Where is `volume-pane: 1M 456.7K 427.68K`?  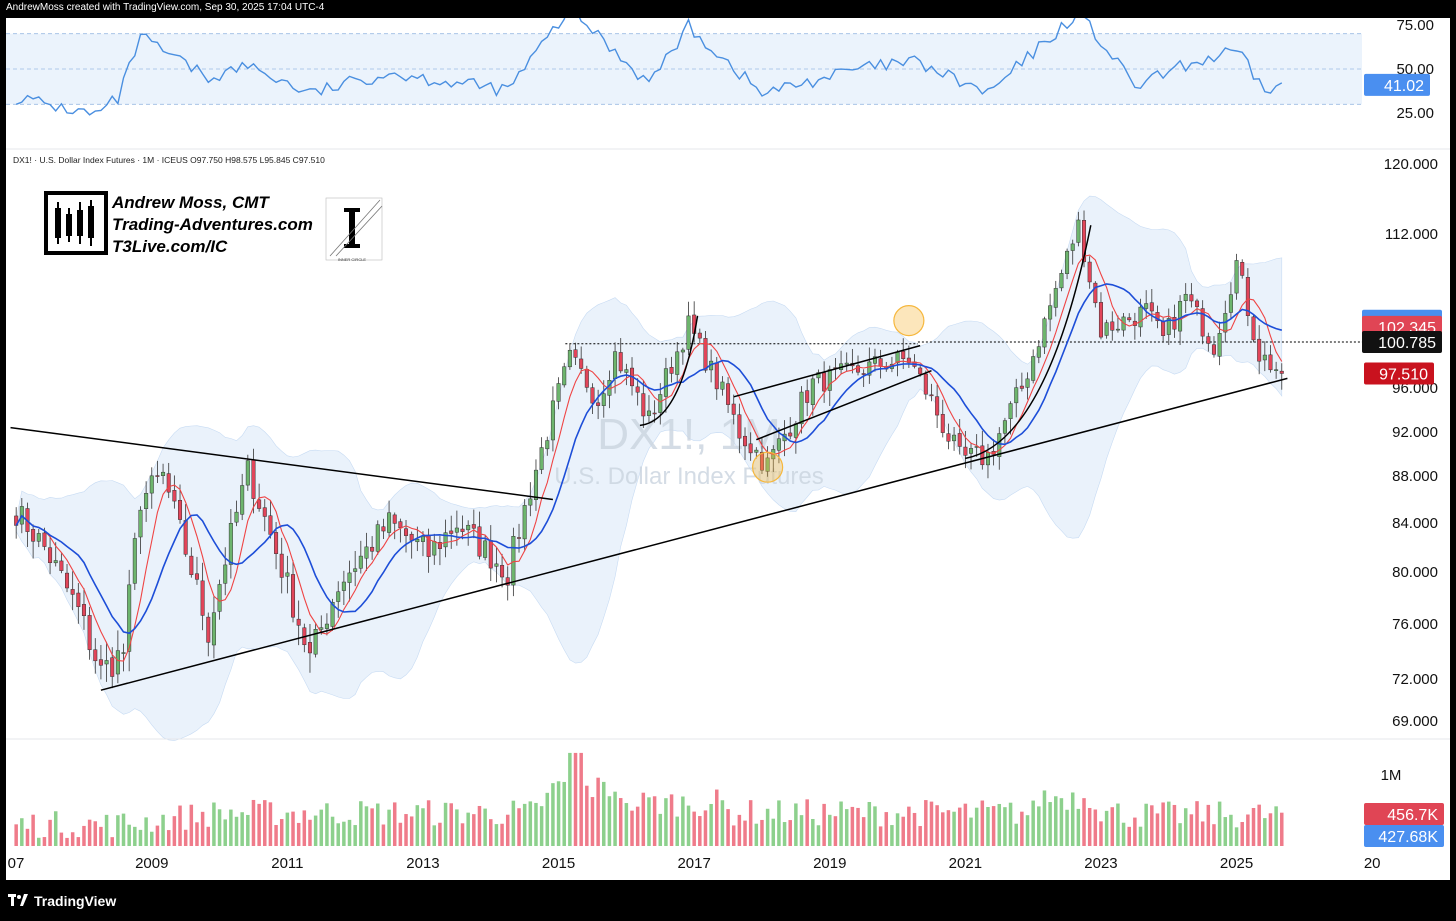
volume-pane: 1M 456.7K 427.68K is located at coordinates (729, 799).